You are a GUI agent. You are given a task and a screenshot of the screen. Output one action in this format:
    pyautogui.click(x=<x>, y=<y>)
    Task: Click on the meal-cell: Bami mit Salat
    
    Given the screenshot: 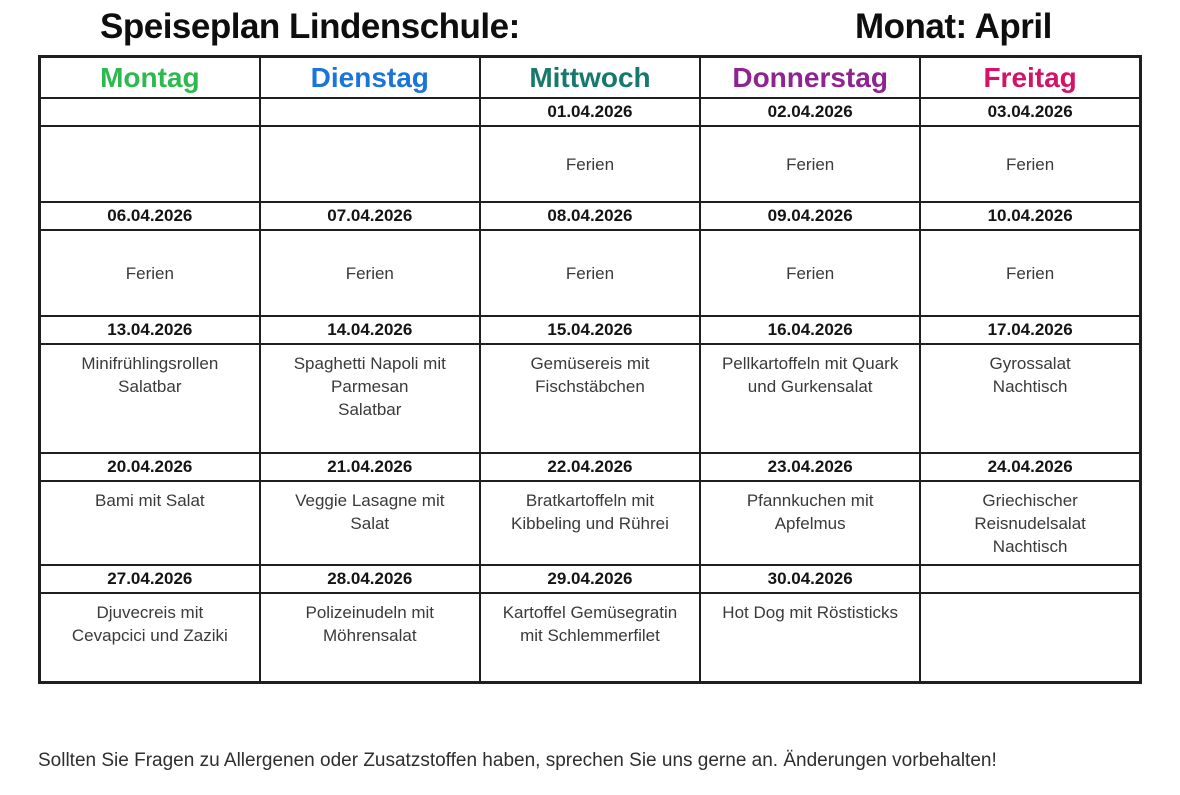 What is the action you would take?
    pyautogui.click(x=149, y=523)
    